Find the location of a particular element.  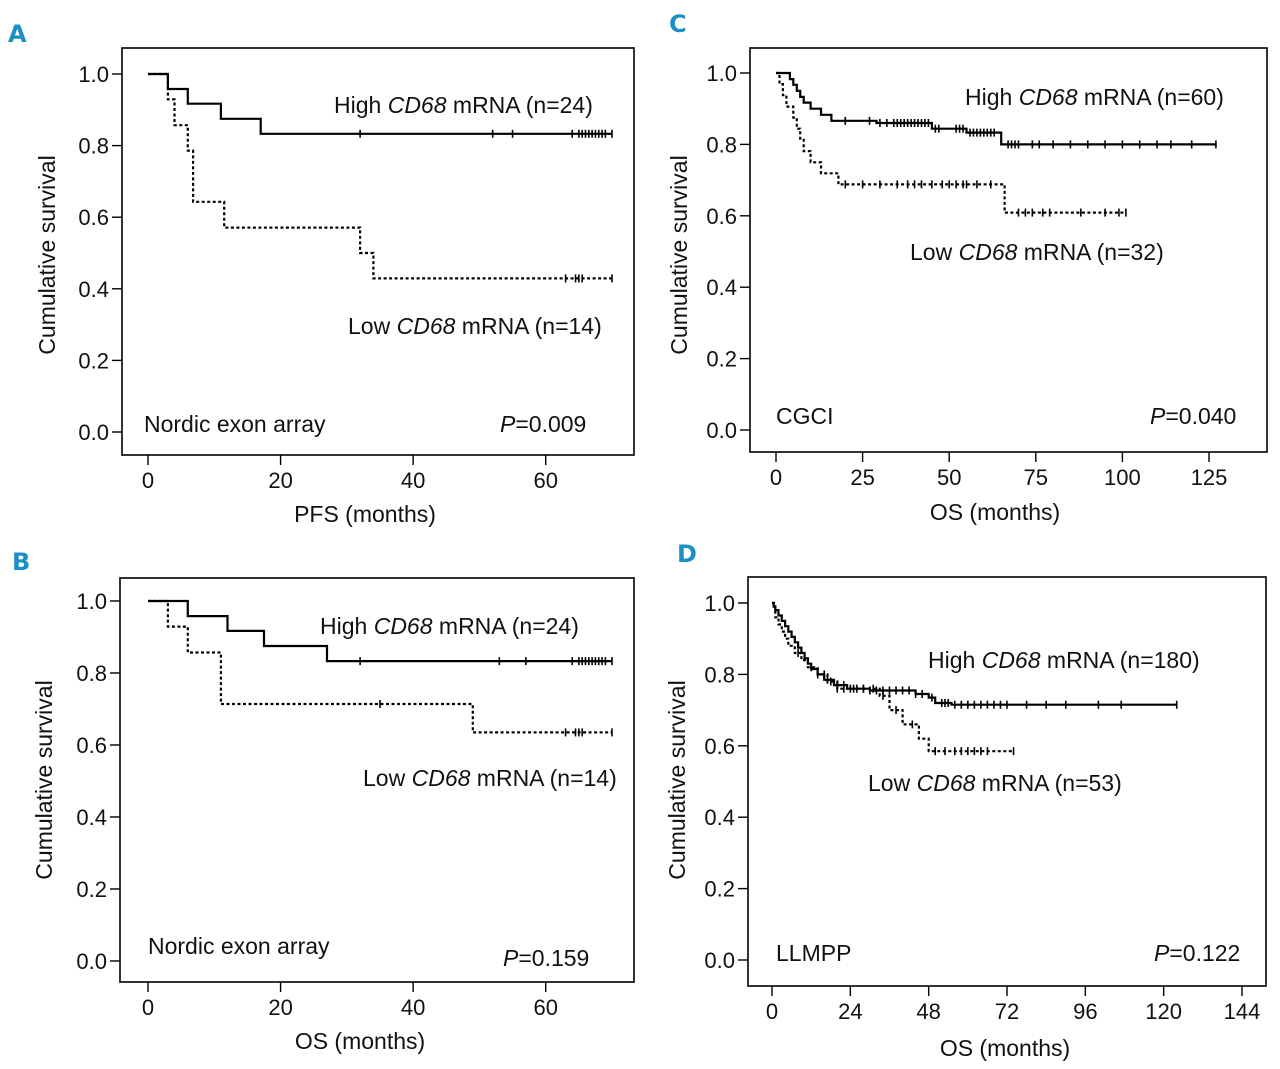

legend-low-b: Low CD68 mRNA (n=14) is located at coordinates (490, 778).